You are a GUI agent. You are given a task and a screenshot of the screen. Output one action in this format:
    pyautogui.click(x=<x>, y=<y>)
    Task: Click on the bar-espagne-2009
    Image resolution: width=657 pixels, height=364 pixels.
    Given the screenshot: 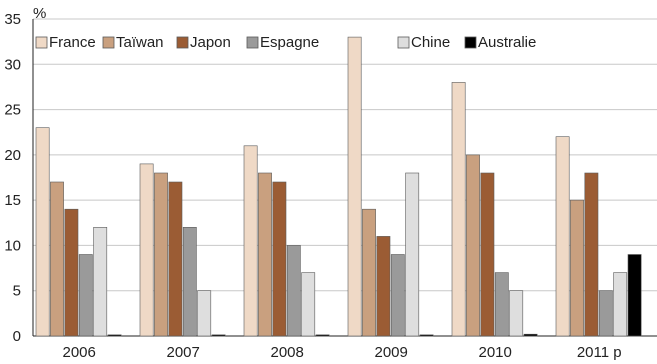 What is the action you would take?
    pyautogui.click(x=397, y=295)
    